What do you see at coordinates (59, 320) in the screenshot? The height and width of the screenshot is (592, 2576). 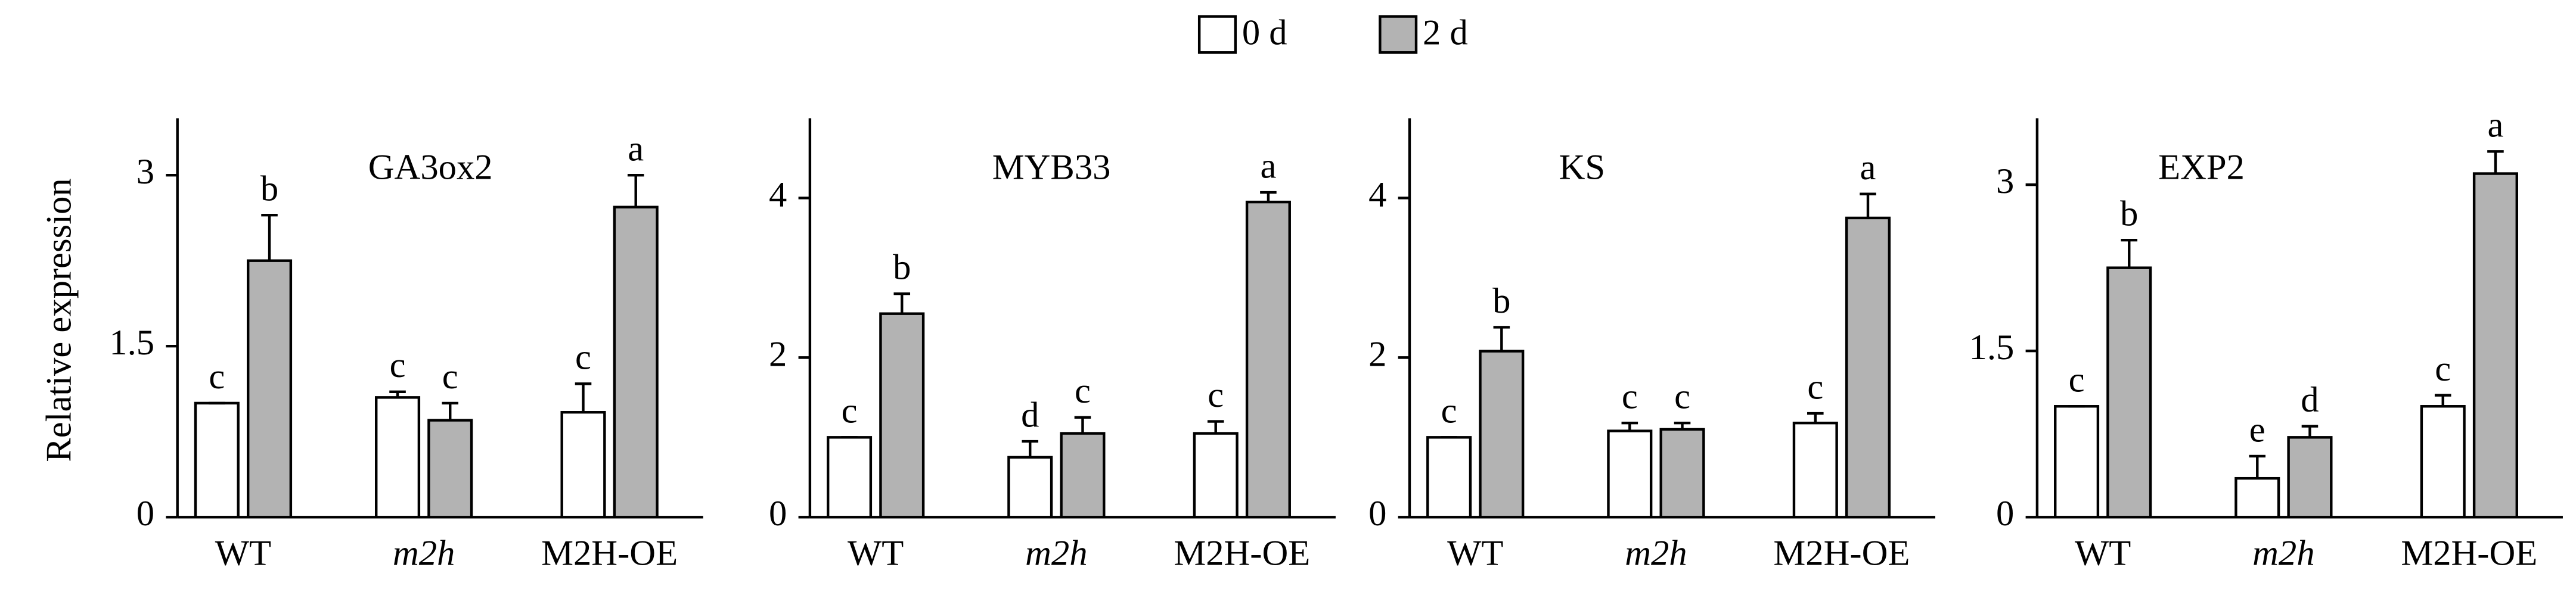 I see `y-axis-label: Relative expression` at bounding box center [59, 320].